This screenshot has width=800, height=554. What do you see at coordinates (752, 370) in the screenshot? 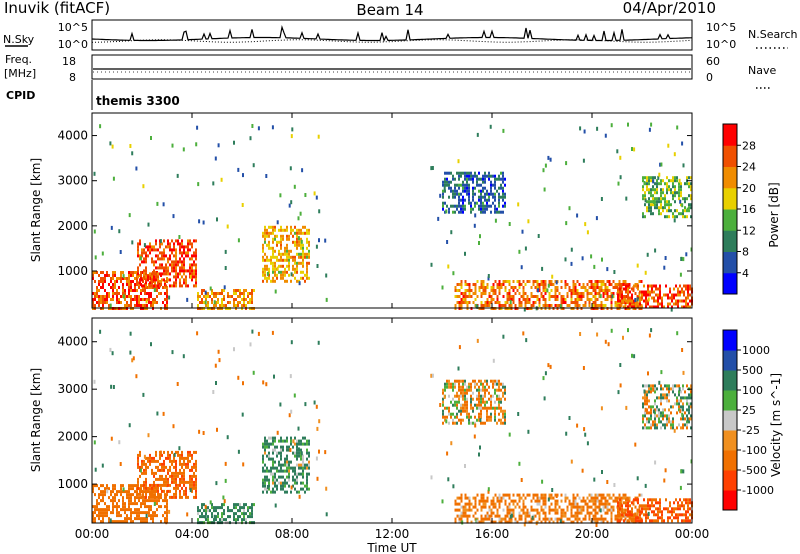
I see `colorbar-tick-label: 500` at bounding box center [752, 370].